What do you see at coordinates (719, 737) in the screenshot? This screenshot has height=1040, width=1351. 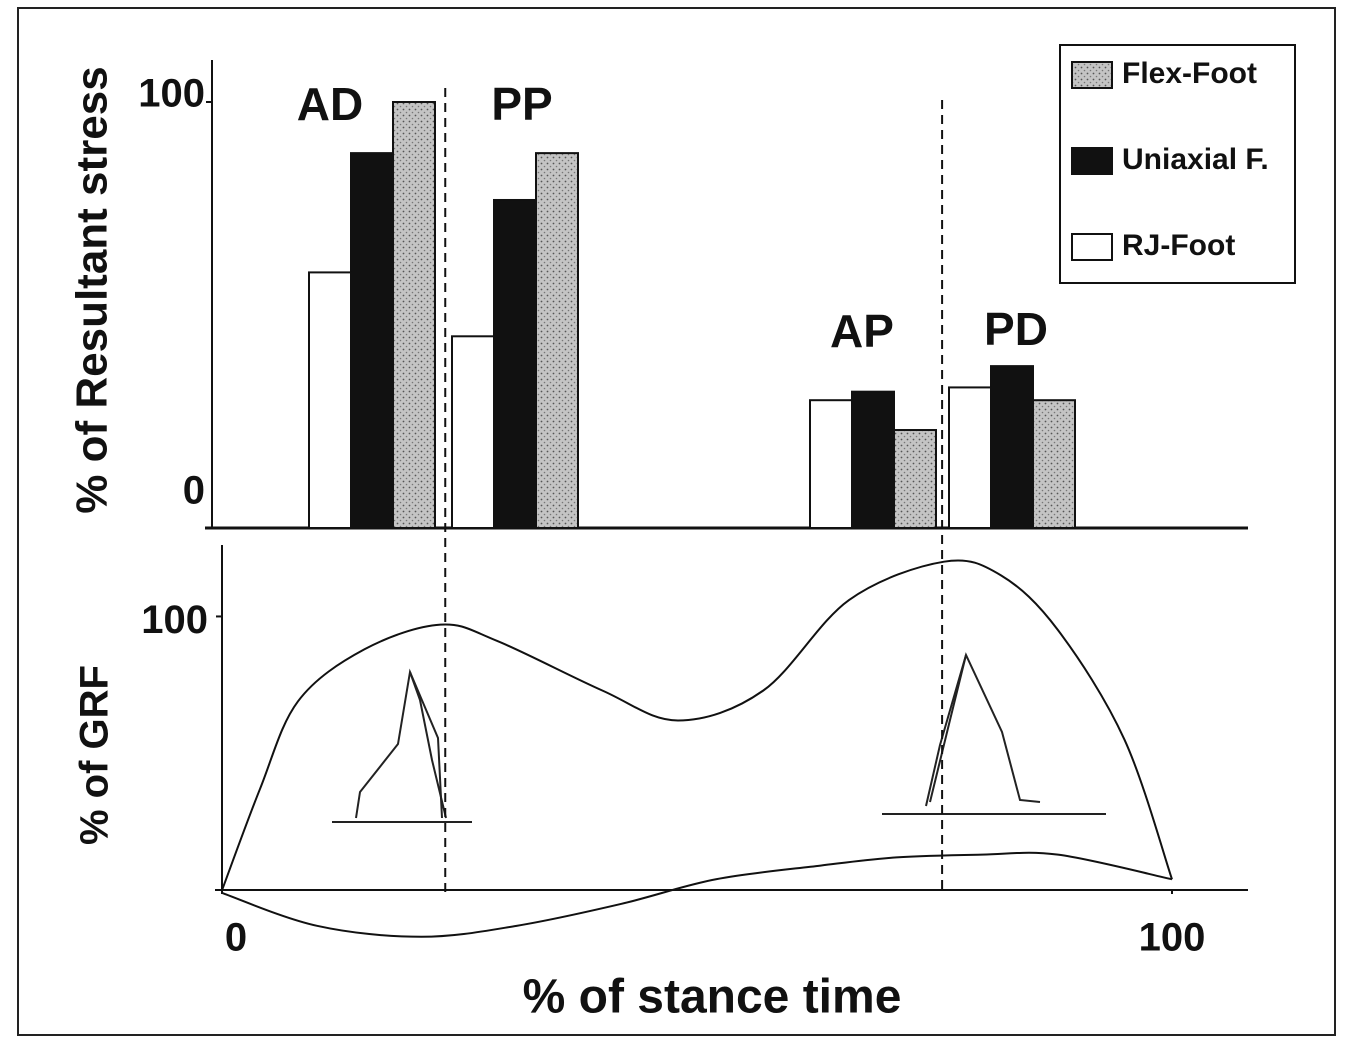 I see `stick-figure` at bounding box center [719, 737].